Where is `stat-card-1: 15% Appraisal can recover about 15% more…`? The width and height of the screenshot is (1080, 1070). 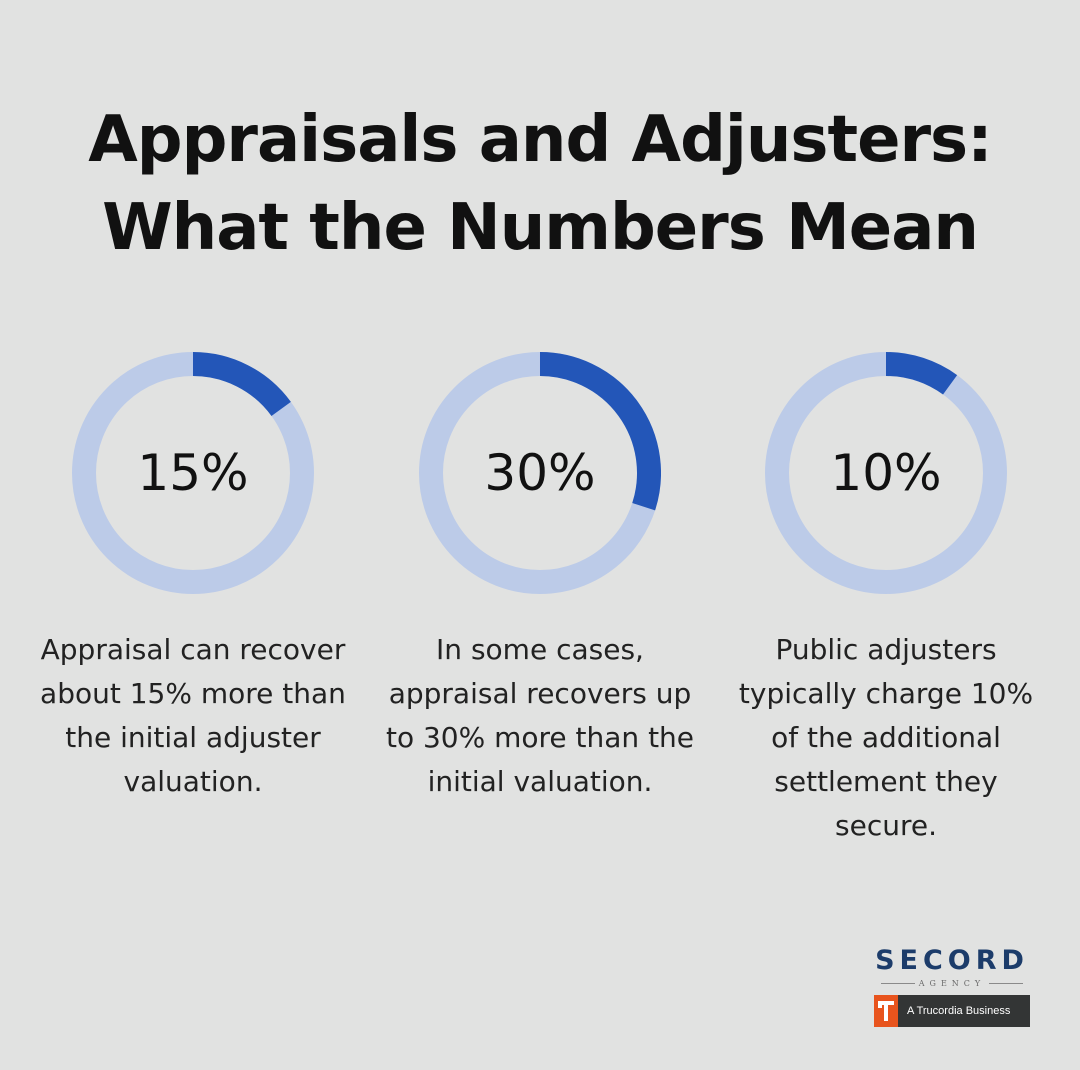
stat-card-1: 15% Appraisal can recover about 15% more… is located at coordinates (193, 578).